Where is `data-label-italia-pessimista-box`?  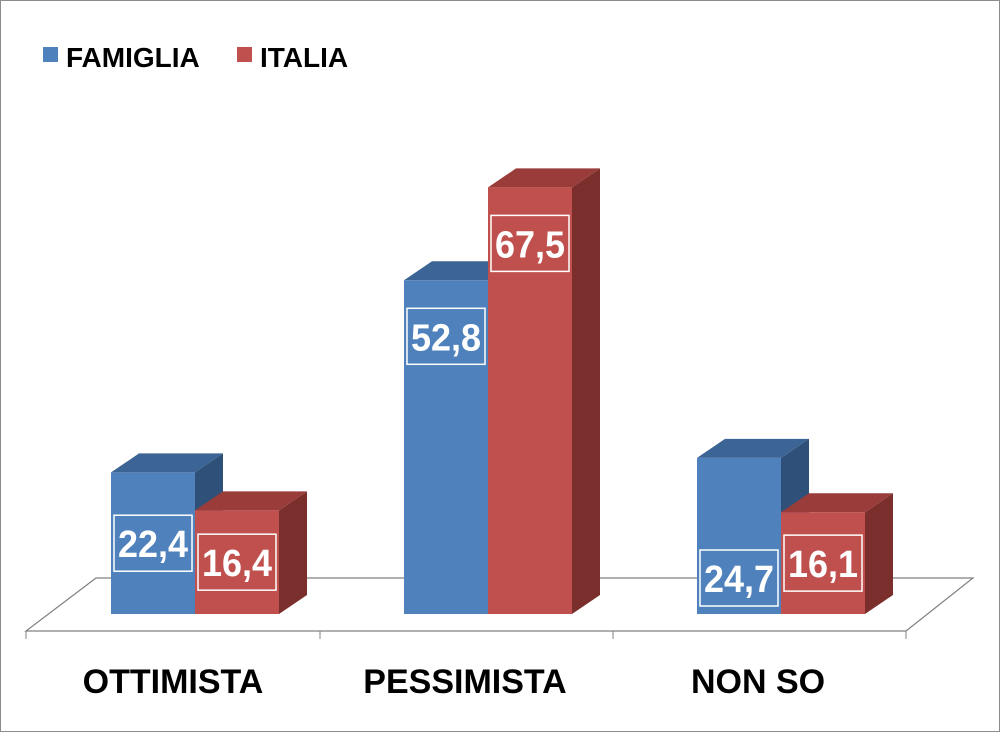
data-label-italia-pessimista-box is located at coordinates (530, 243).